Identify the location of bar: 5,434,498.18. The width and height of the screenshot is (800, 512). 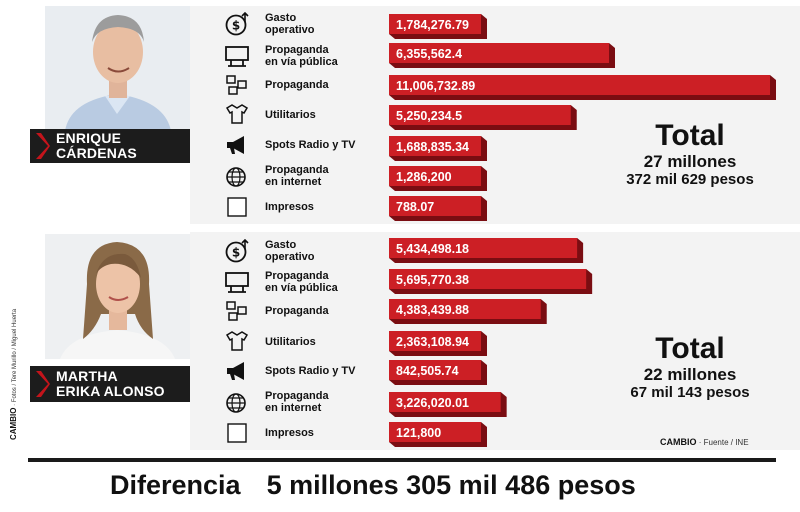
(486, 250).